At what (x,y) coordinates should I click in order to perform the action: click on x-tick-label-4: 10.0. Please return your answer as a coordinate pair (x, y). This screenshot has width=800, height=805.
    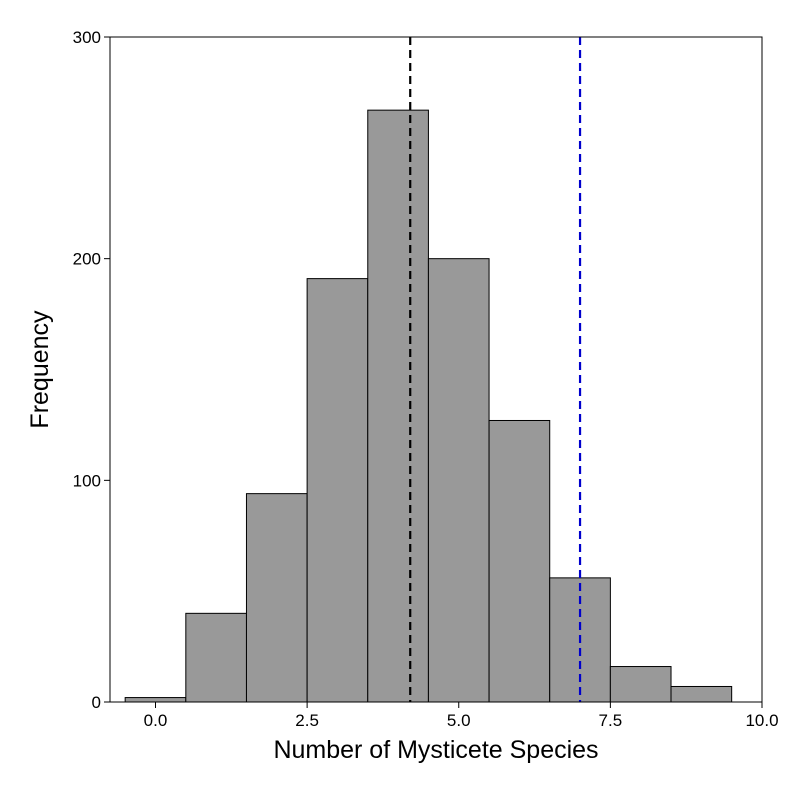
    Looking at the image, I should click on (761, 720).